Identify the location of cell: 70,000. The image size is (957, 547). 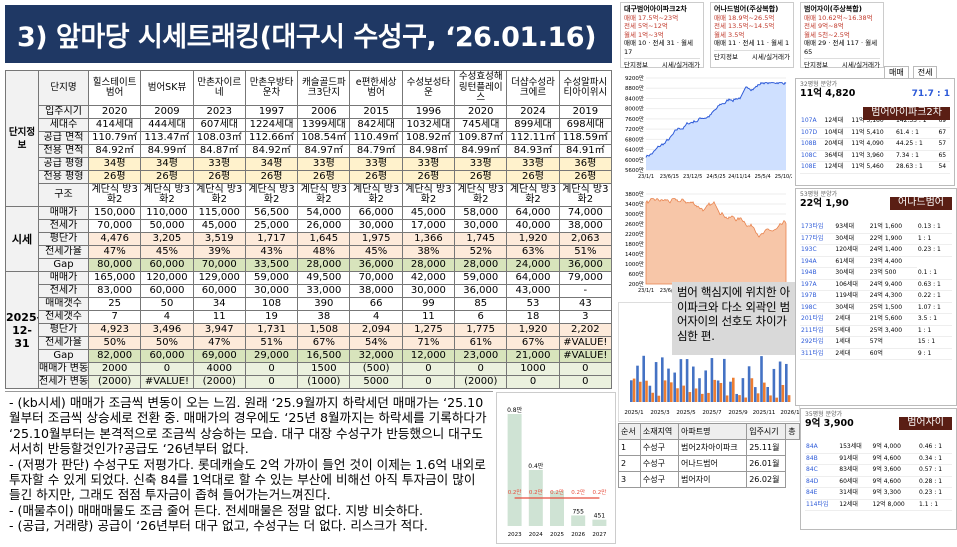
(219, 265).